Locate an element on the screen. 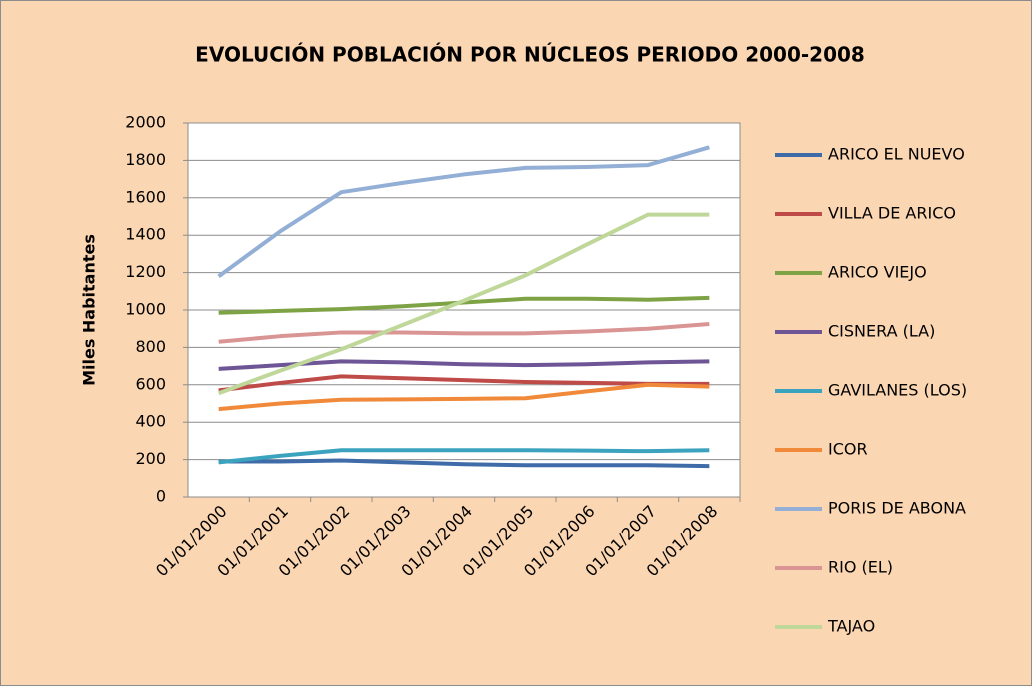  y-tick-label: 1800 is located at coordinates (145, 159).